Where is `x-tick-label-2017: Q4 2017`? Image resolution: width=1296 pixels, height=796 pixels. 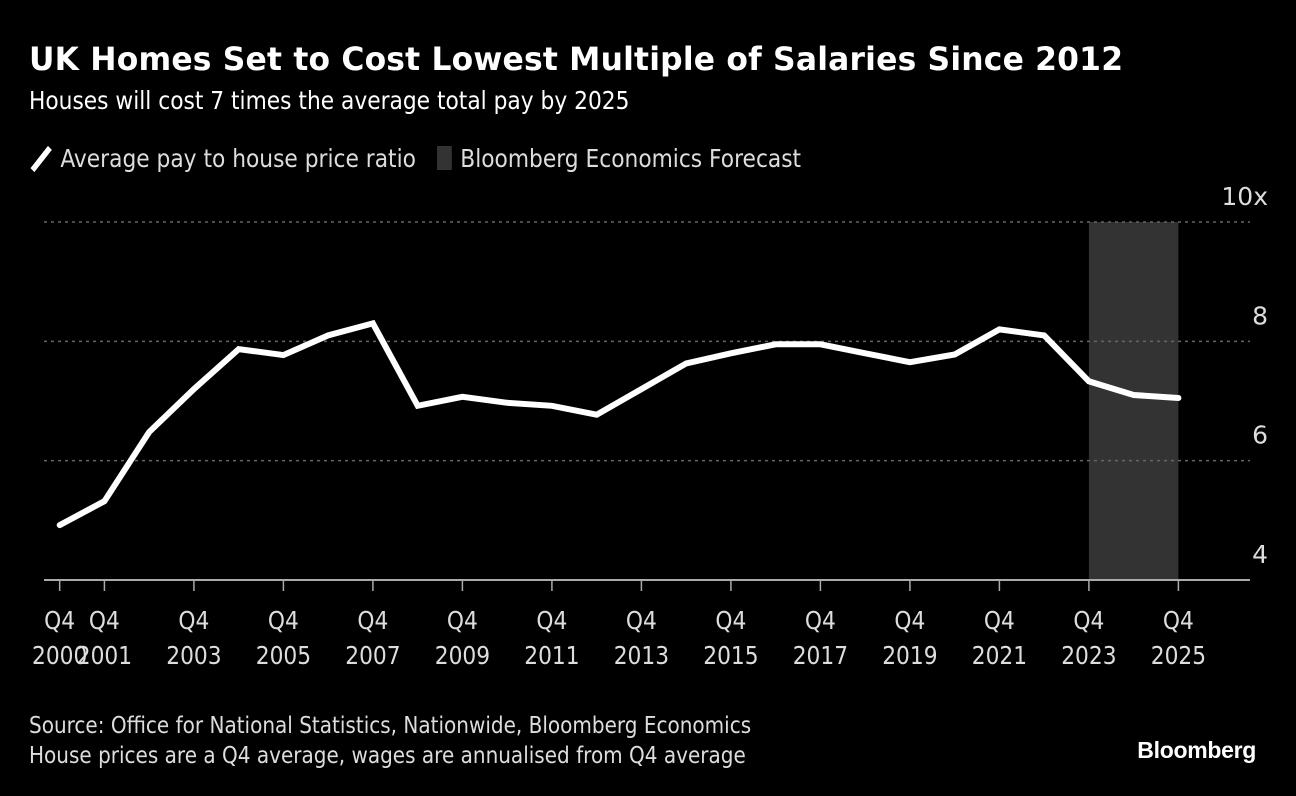
x-tick-label-2017: Q4 2017 is located at coordinates (820, 638).